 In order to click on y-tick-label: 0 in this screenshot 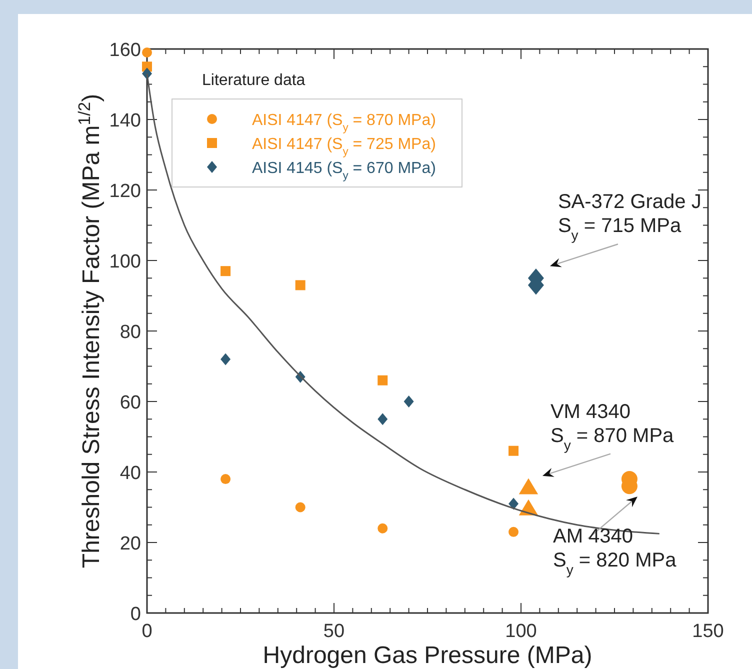, I will do `click(135, 614)`.